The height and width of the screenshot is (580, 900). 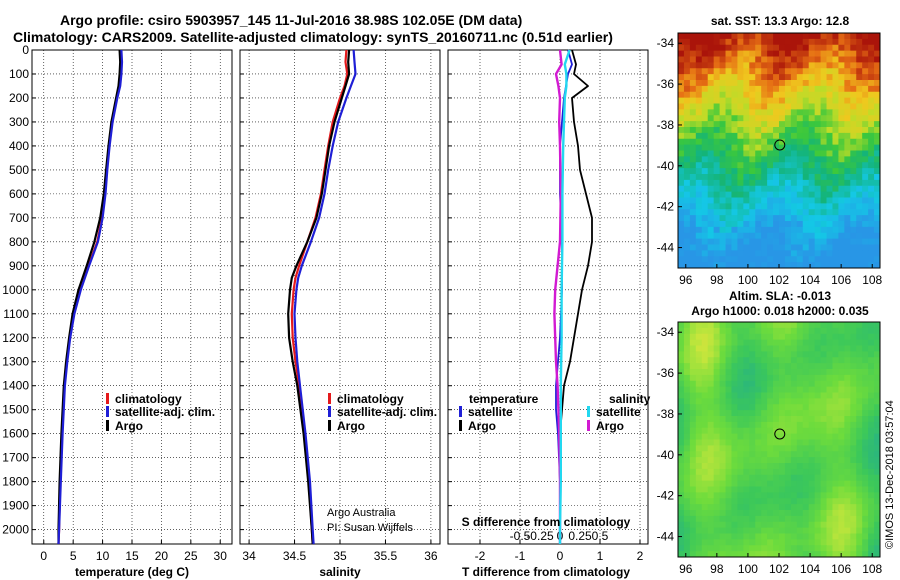 I want to click on s-difference-tick-label: -0.5, so click(x=520, y=536).